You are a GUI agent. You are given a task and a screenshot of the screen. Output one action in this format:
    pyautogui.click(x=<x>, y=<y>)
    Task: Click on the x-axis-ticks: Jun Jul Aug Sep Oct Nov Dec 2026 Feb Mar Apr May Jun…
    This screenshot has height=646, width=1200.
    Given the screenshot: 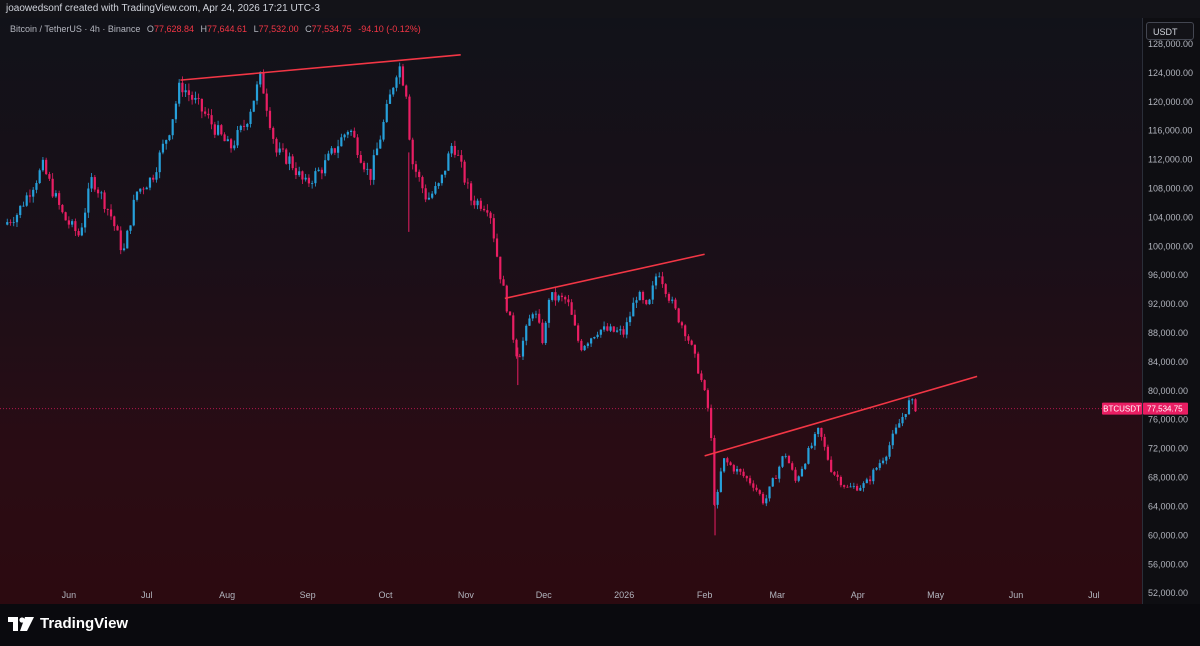 What is the action you would take?
    pyautogui.click(x=581, y=595)
    